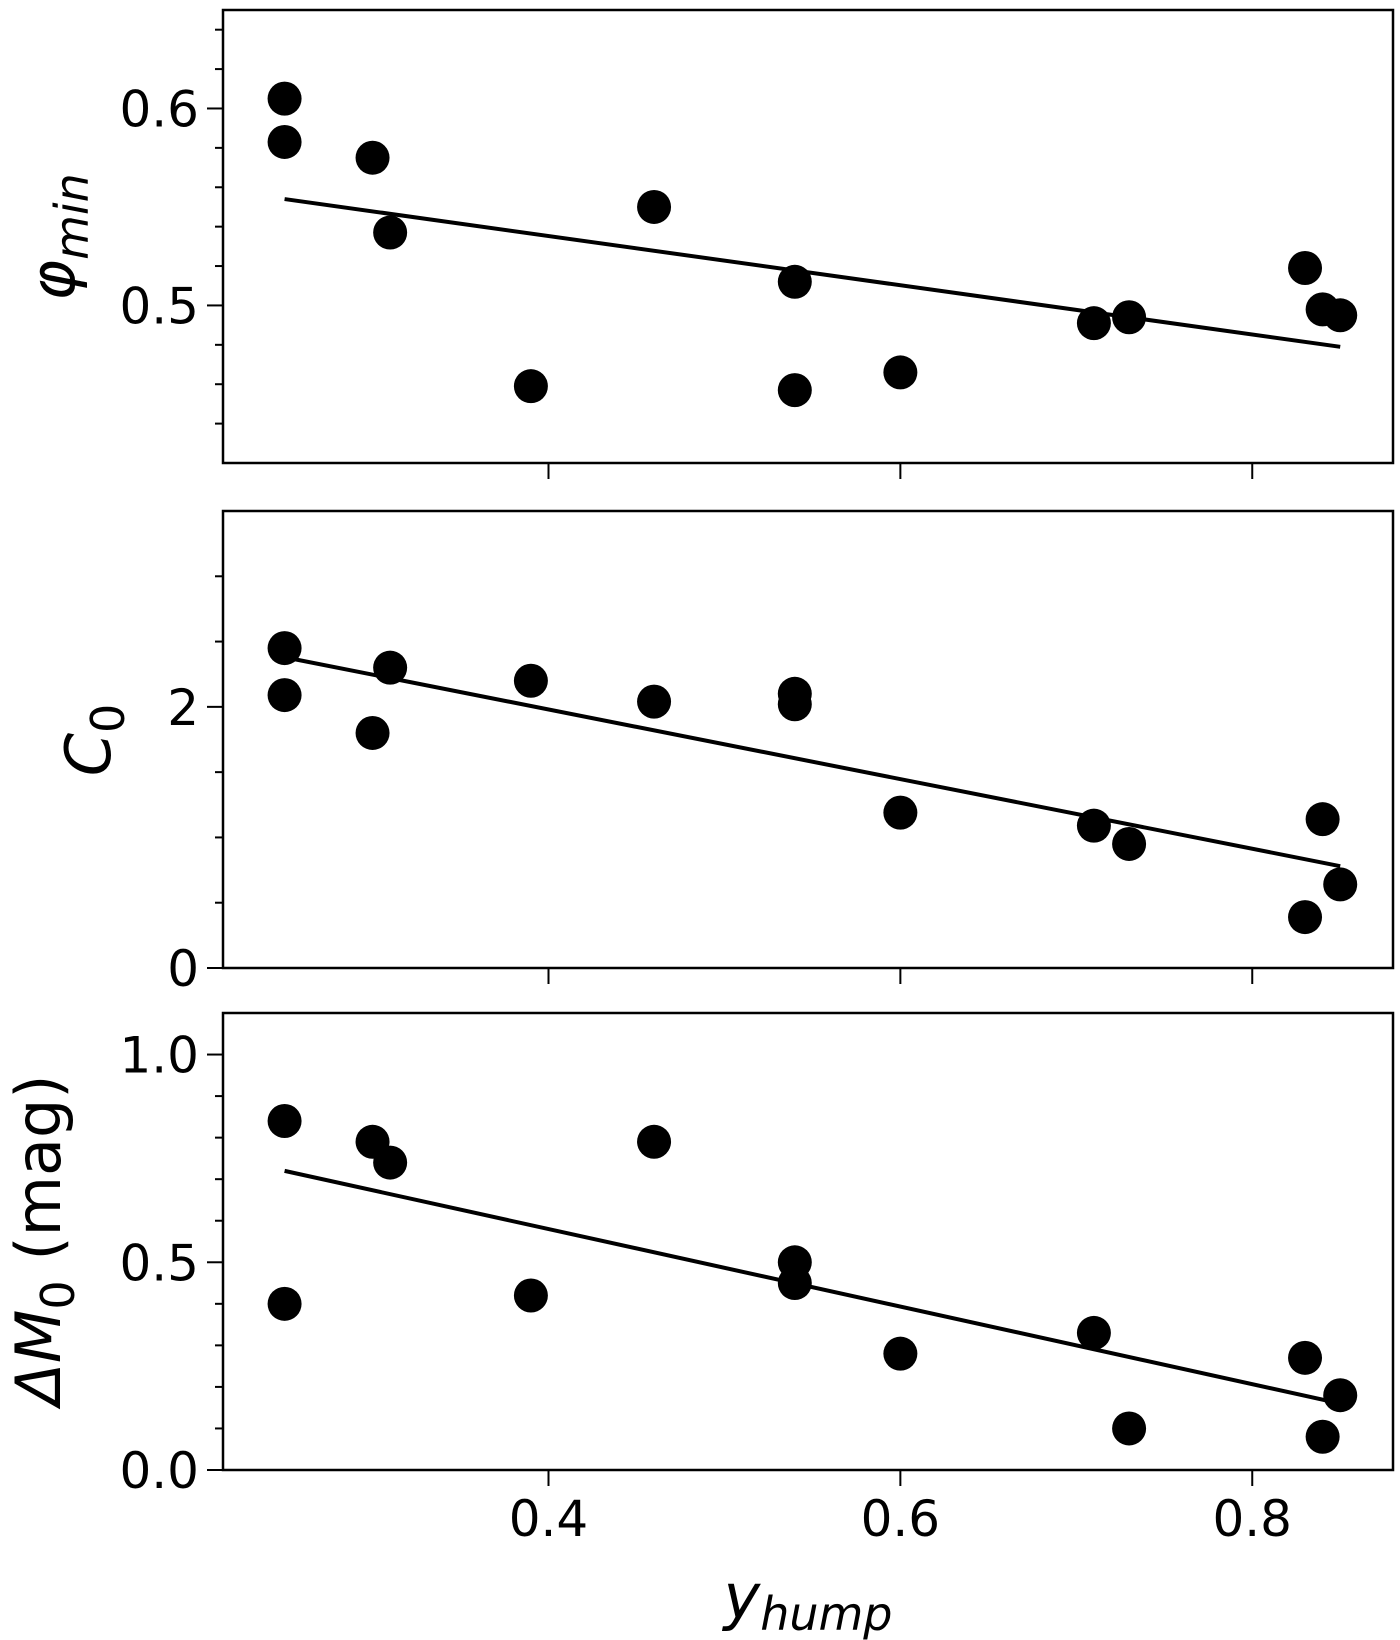  I want to click on x-tick-label: 0.6, so click(901, 1519).